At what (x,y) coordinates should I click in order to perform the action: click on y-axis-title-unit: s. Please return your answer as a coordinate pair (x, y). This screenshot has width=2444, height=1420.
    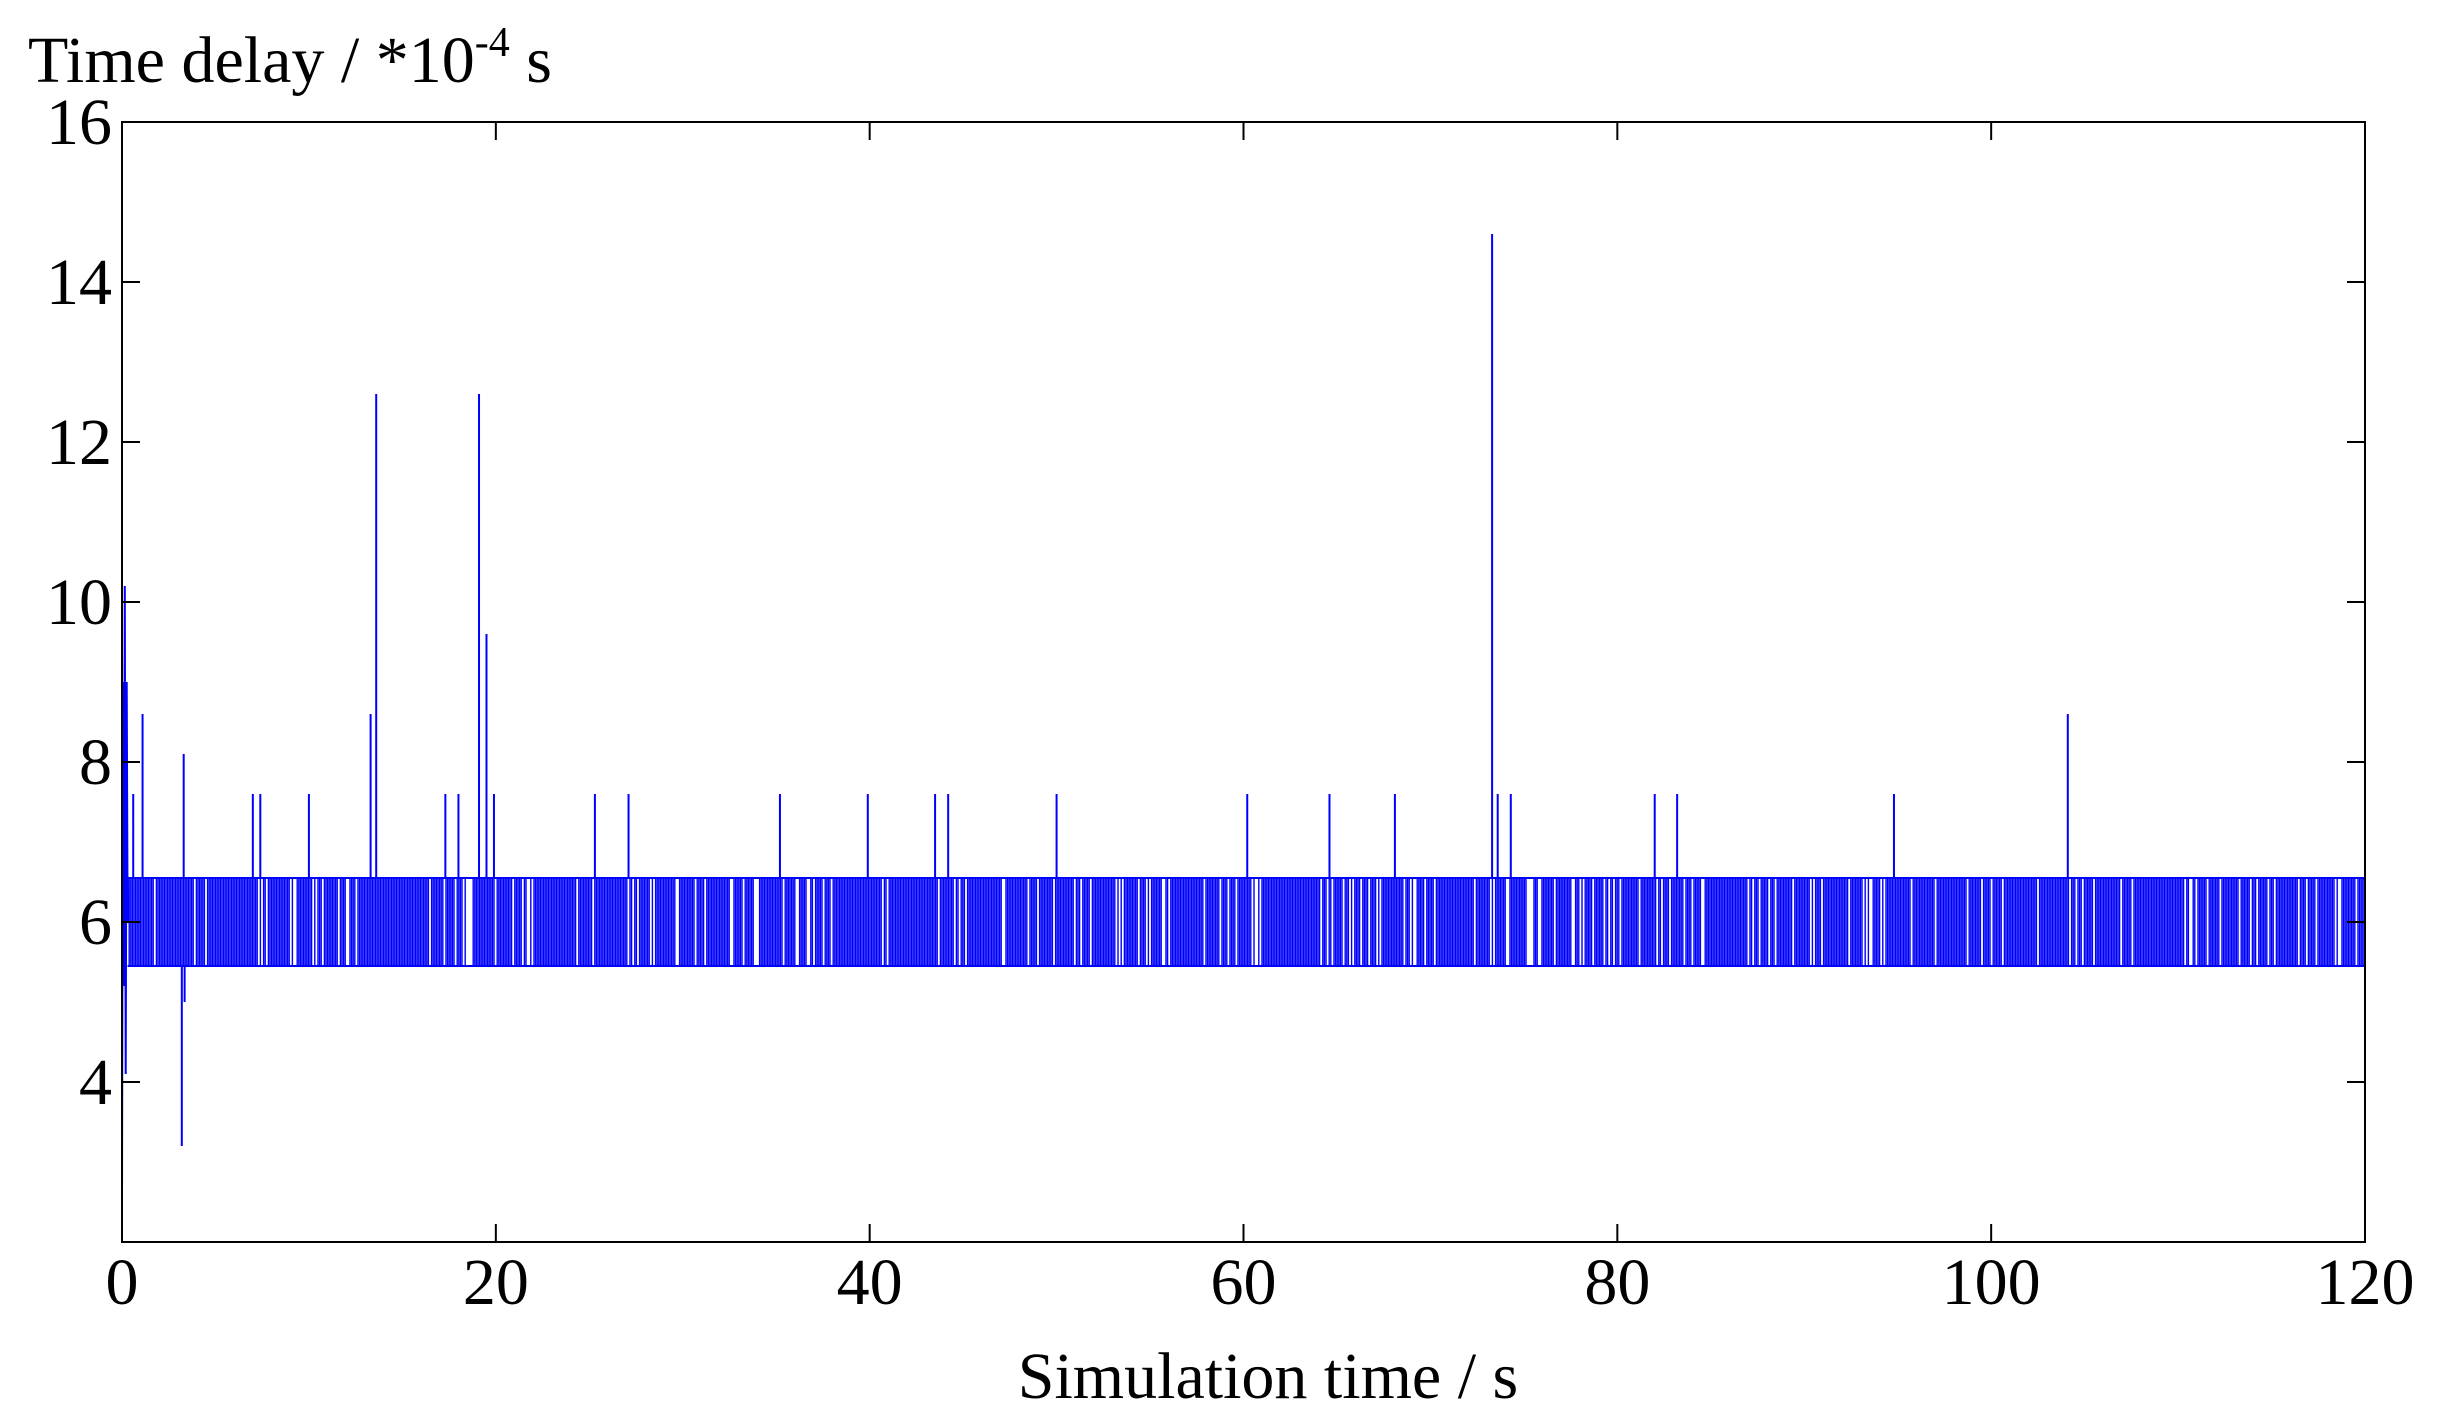
    Looking at the image, I should click on (531, 60).